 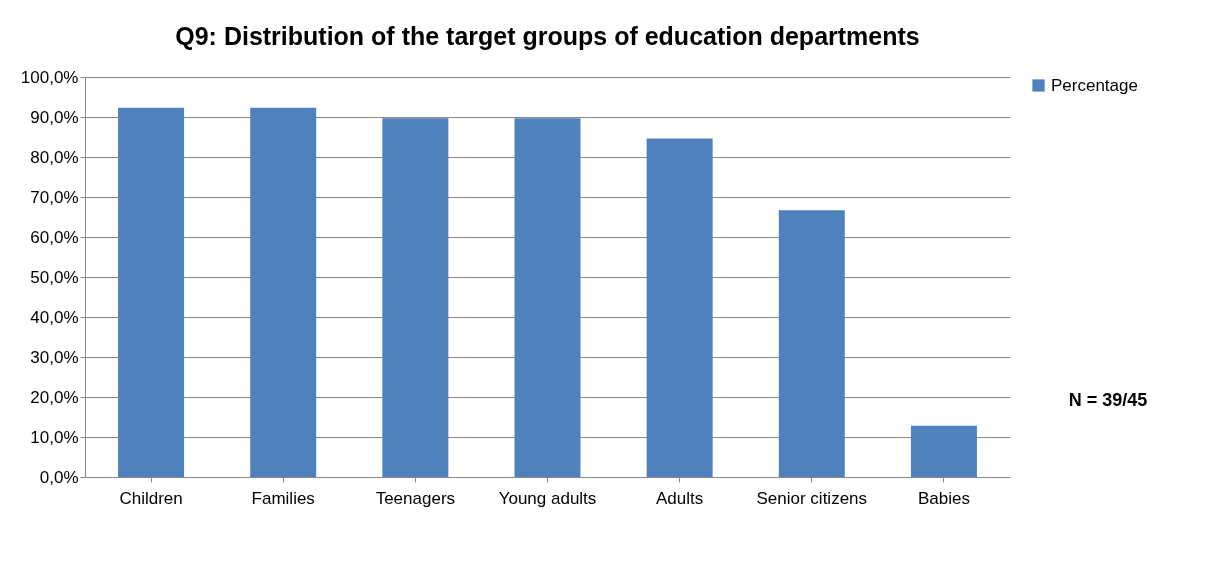 What do you see at coordinates (812, 498) in the screenshot?
I see `x-tick-label: Senior citizens` at bounding box center [812, 498].